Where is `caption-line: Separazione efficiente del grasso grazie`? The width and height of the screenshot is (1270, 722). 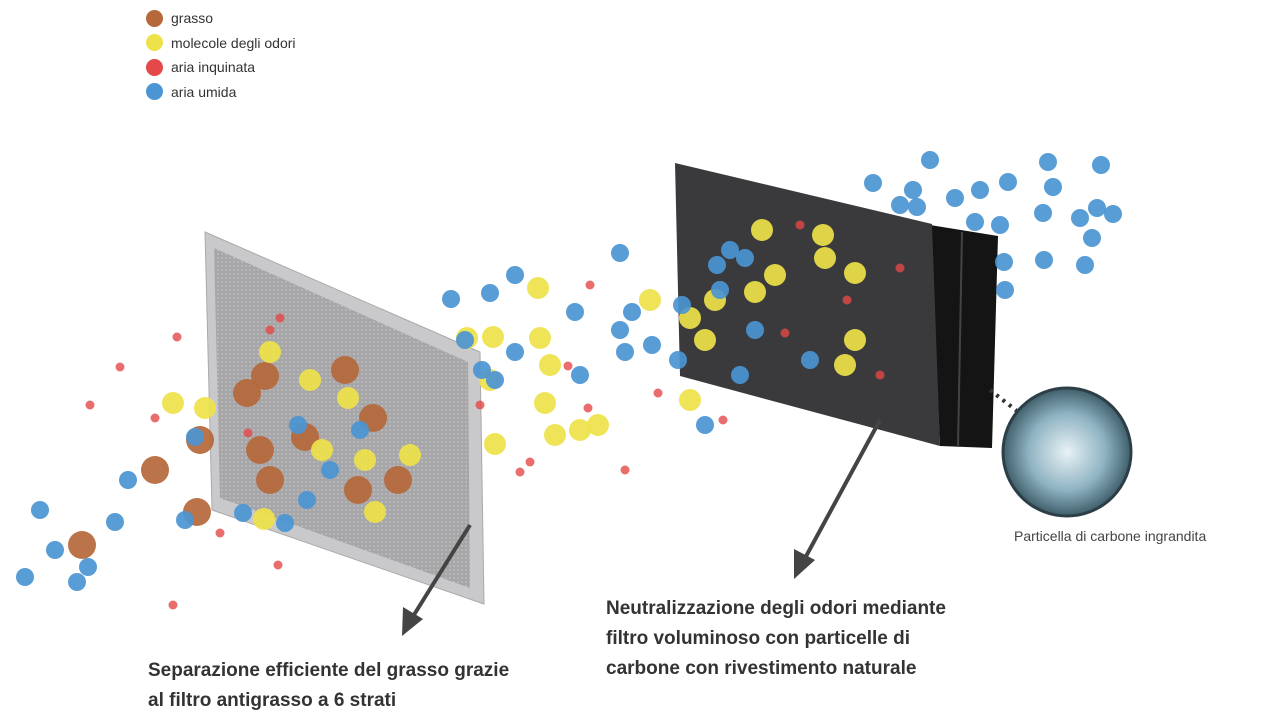
caption-line: Separazione efficiente del grasso grazie is located at coordinates (329, 670).